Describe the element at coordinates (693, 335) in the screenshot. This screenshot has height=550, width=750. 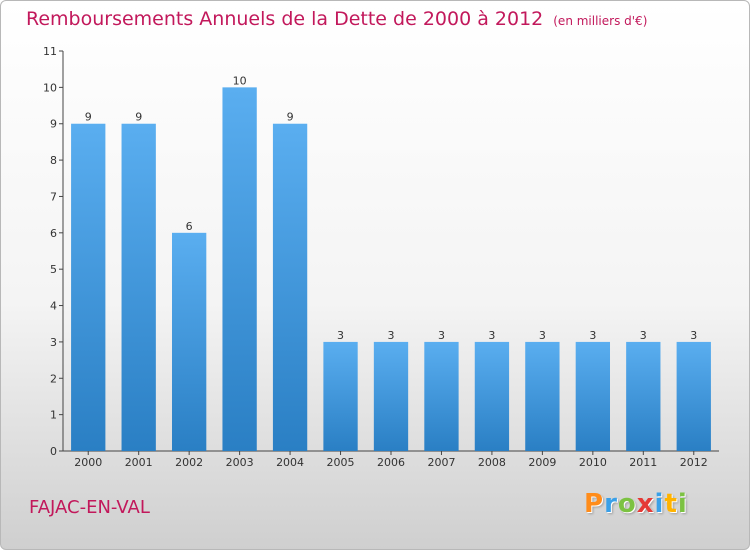
I see `data-label-2012: 3` at that location.